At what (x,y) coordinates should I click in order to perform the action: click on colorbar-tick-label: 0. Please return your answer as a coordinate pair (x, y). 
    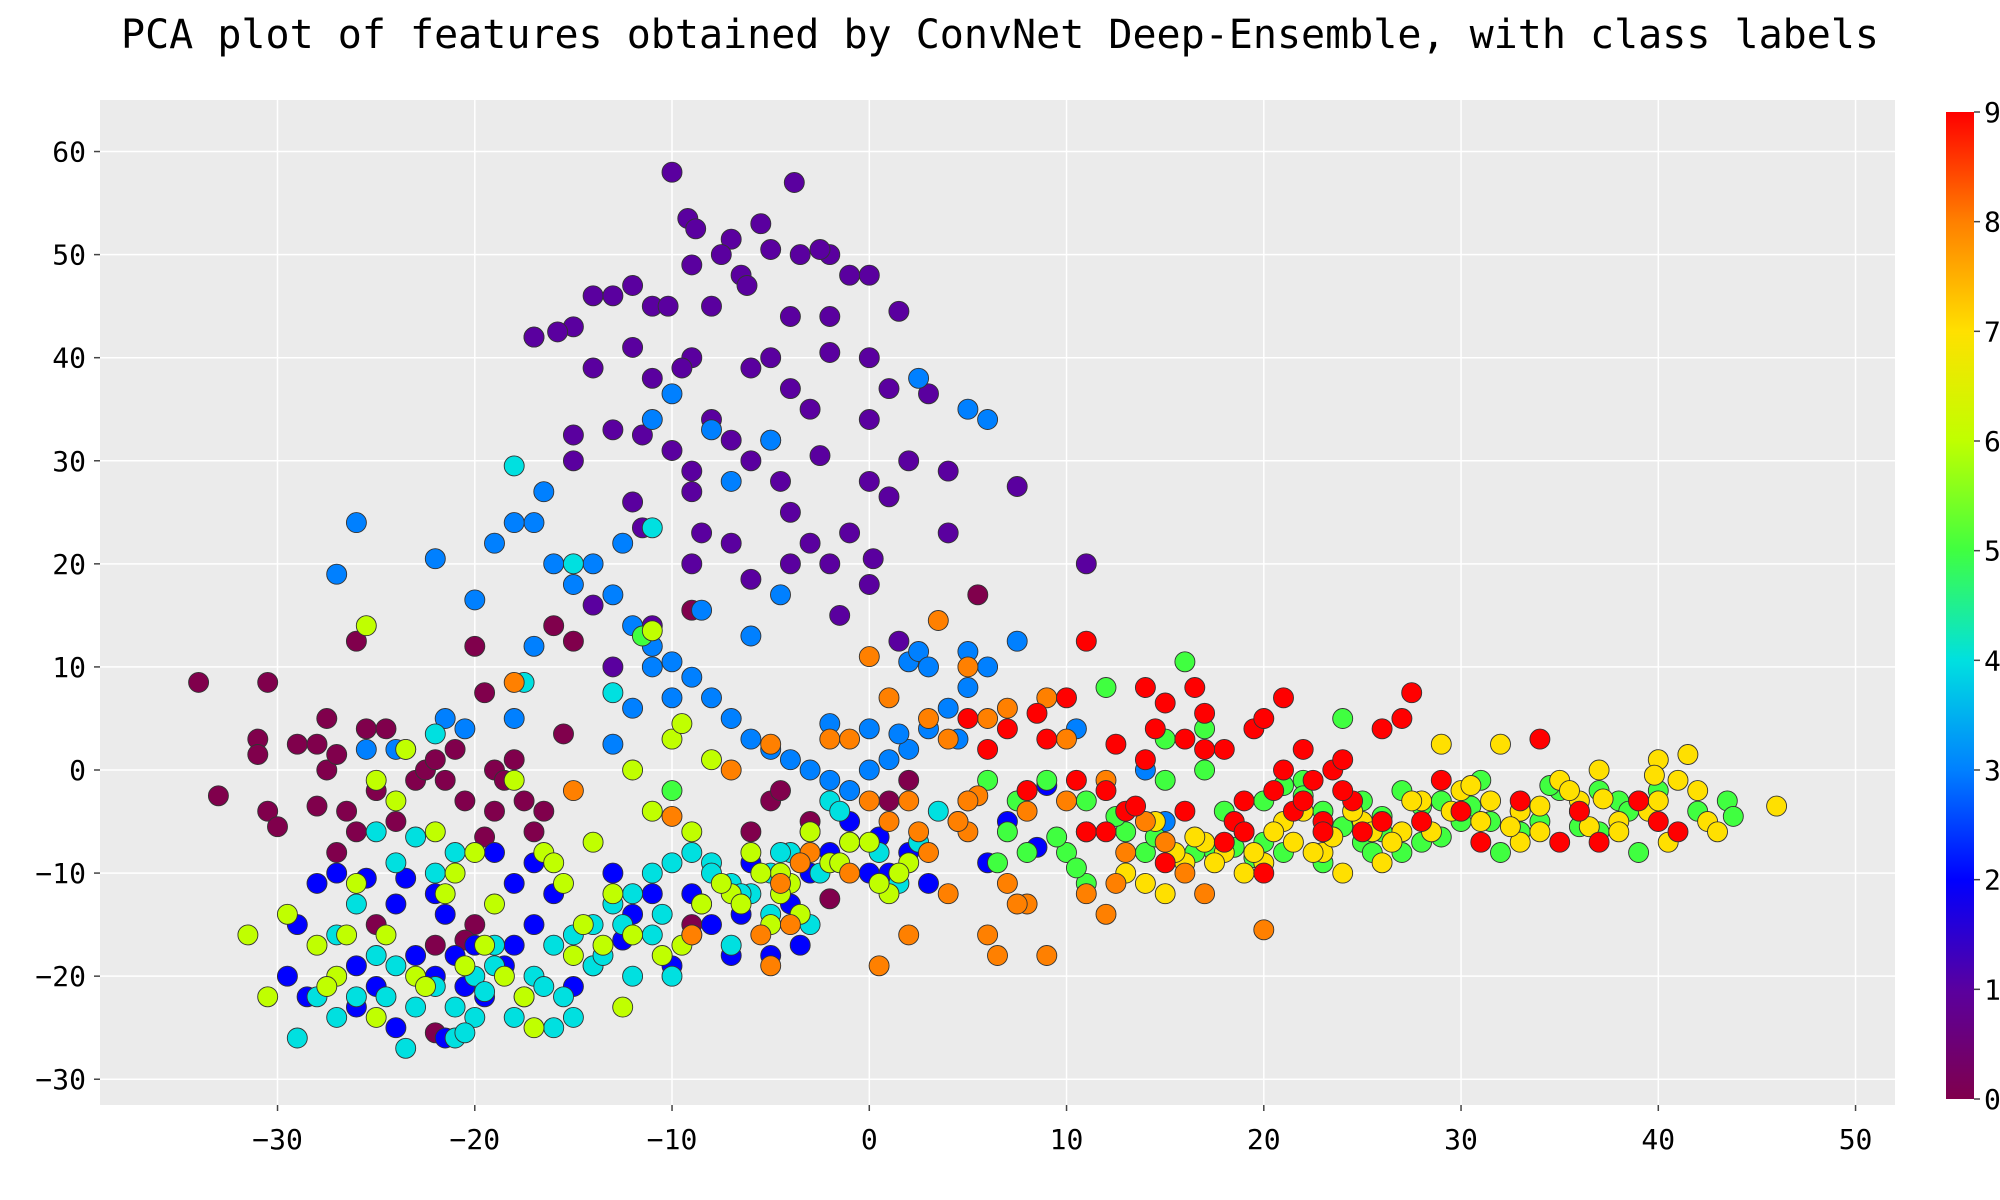
    Looking at the image, I should click on (1992, 1099).